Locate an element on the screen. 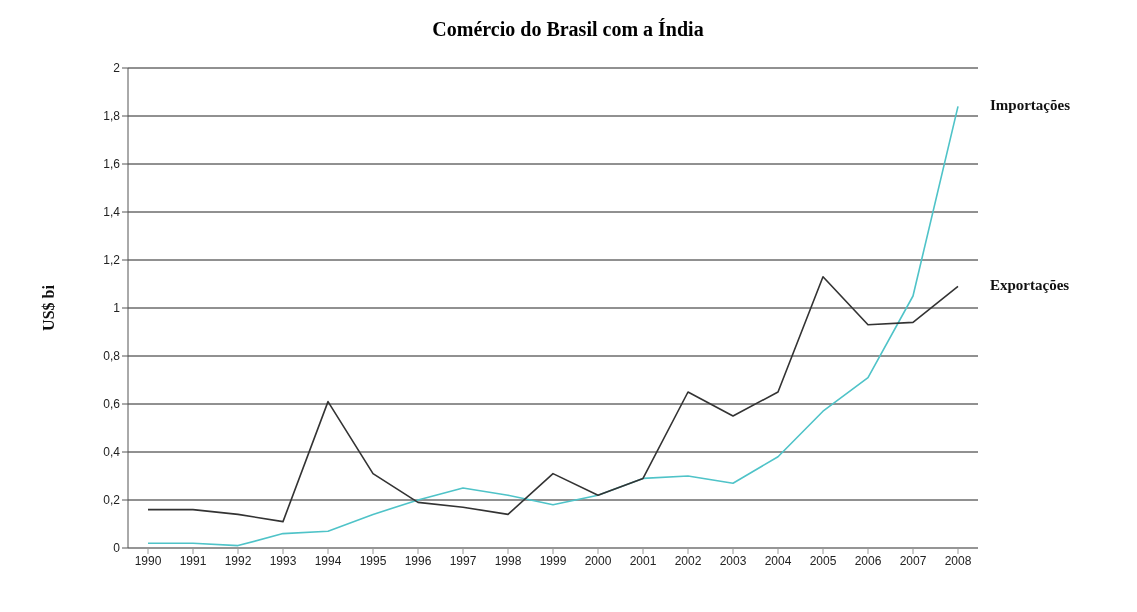 The width and height of the screenshot is (1137, 612). y-tick-label: 0 is located at coordinates (117, 548).